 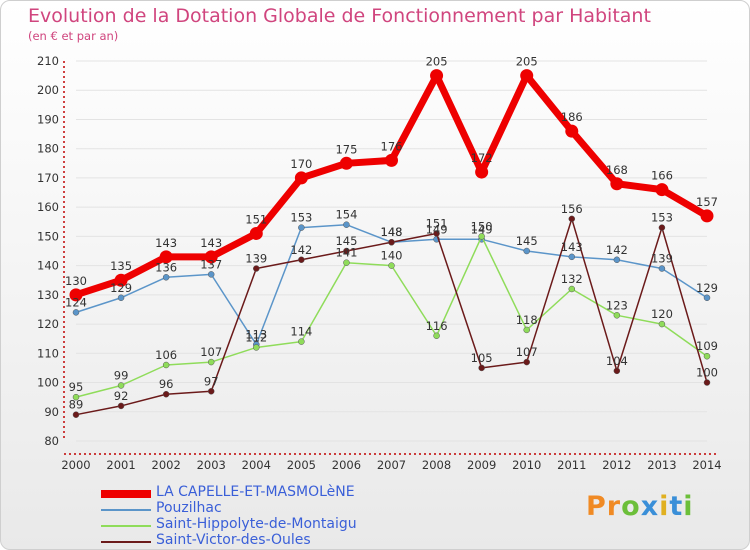 I want to click on y-tick-label-140: 140, so click(x=48, y=266).